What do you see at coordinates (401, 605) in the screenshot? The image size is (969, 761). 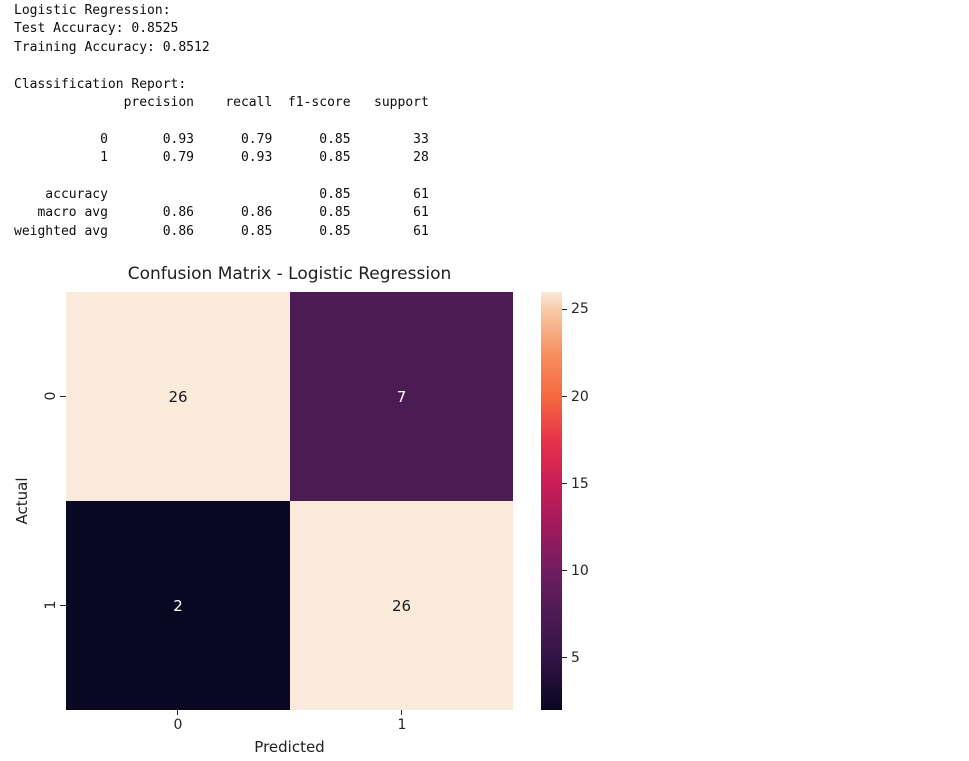 I see `heatmap-cell-actual1-pred1: 26` at bounding box center [401, 605].